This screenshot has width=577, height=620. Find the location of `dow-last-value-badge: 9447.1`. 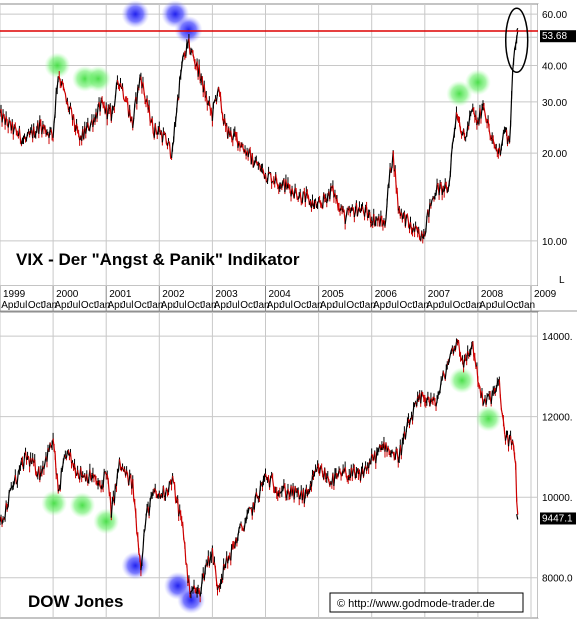

dow-last-value-badge: 9447.1 is located at coordinates (558, 518).